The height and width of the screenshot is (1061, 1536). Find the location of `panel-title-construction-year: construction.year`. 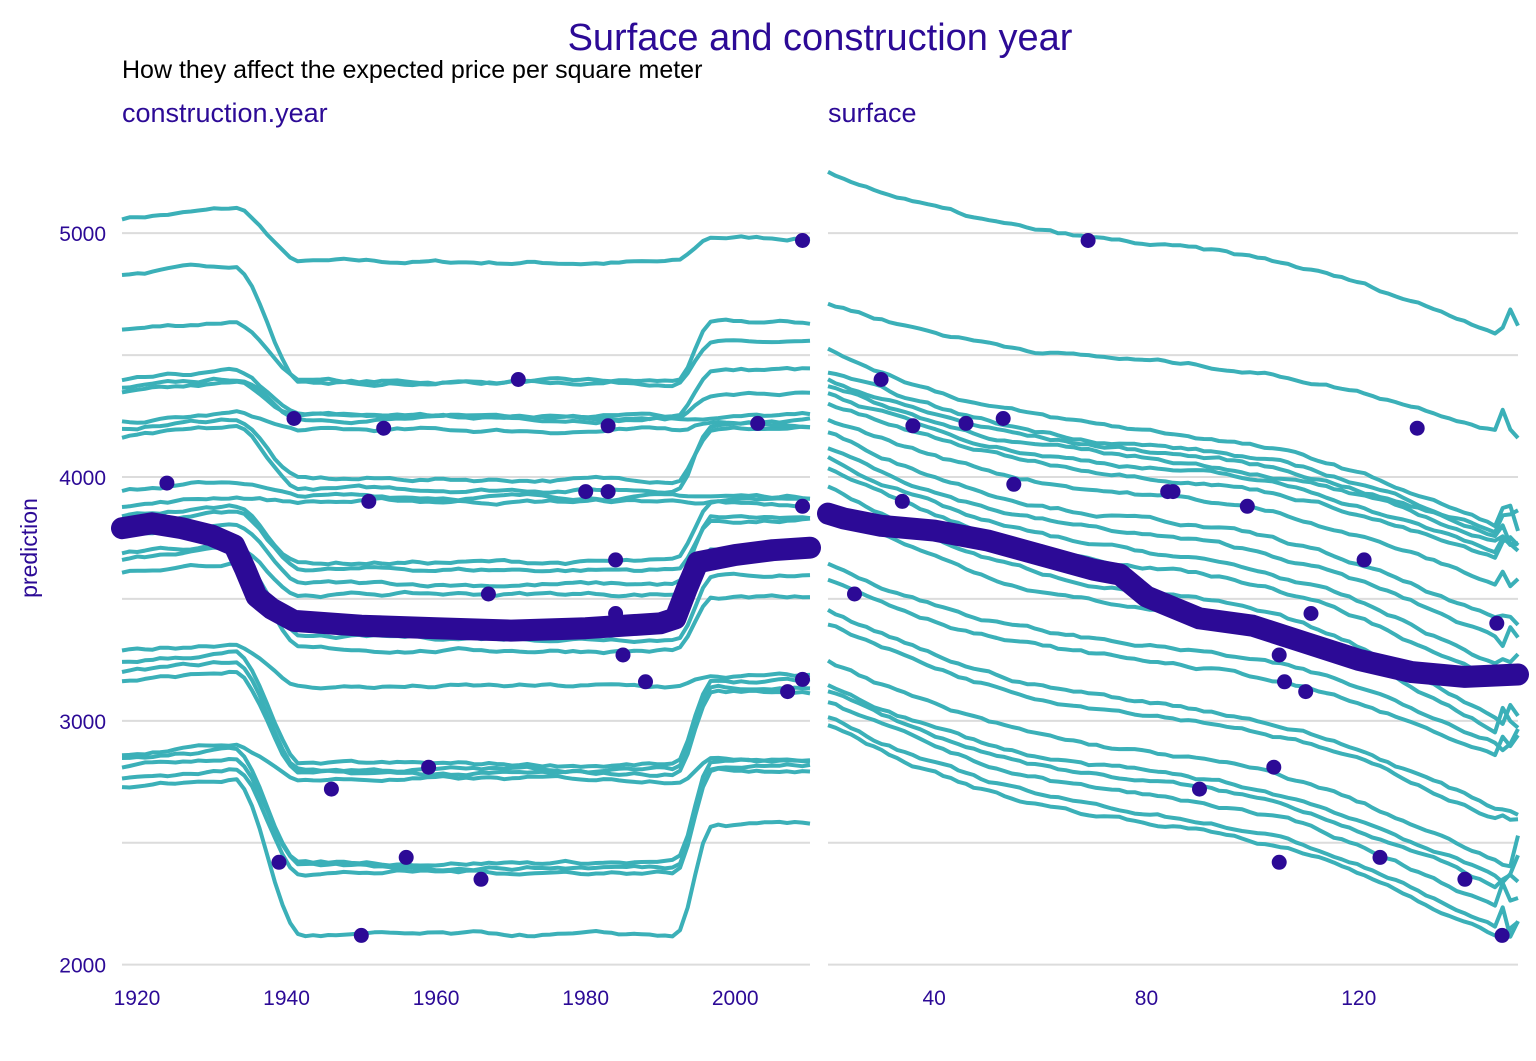

panel-title-construction-year: construction.year is located at coordinates (225, 113).